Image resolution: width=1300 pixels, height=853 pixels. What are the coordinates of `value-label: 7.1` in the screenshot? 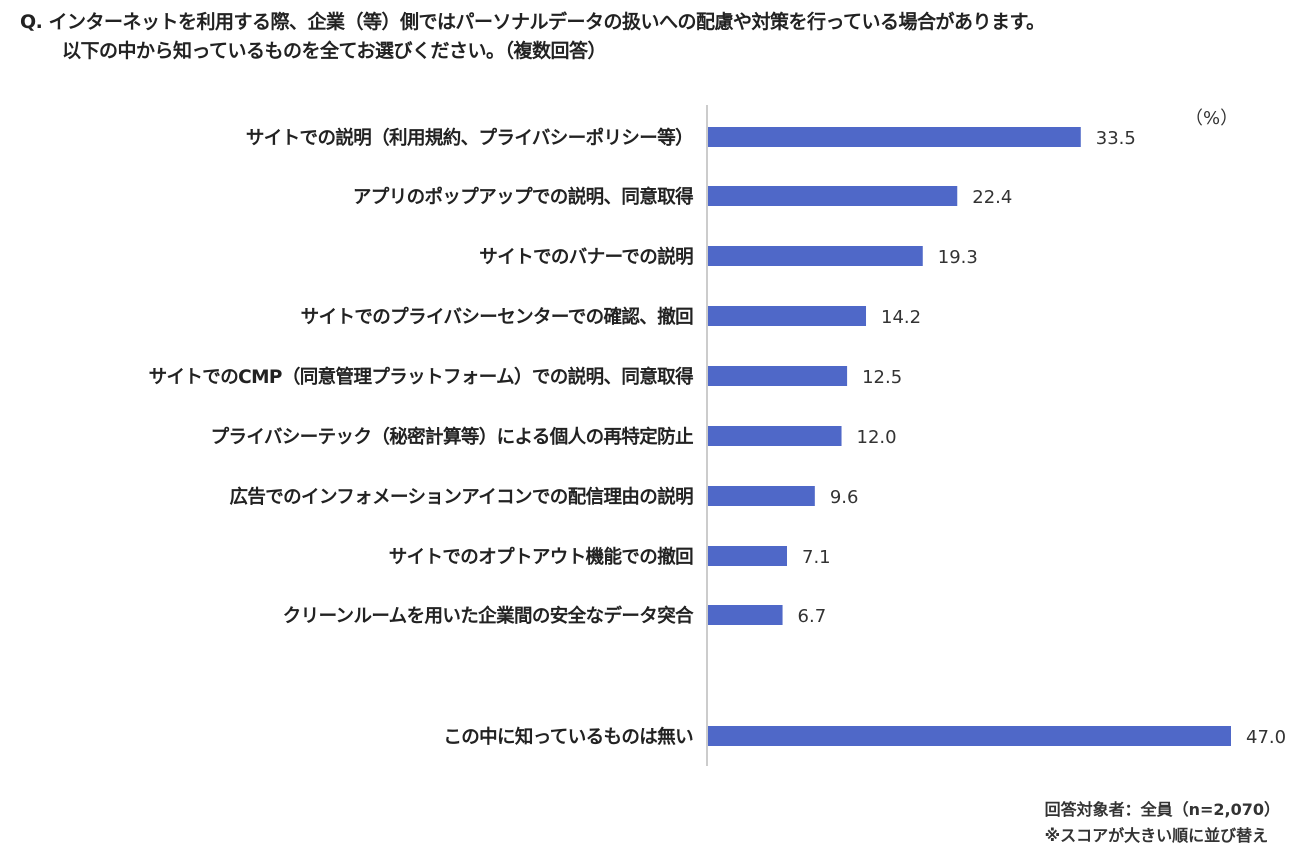 It's located at (816, 557).